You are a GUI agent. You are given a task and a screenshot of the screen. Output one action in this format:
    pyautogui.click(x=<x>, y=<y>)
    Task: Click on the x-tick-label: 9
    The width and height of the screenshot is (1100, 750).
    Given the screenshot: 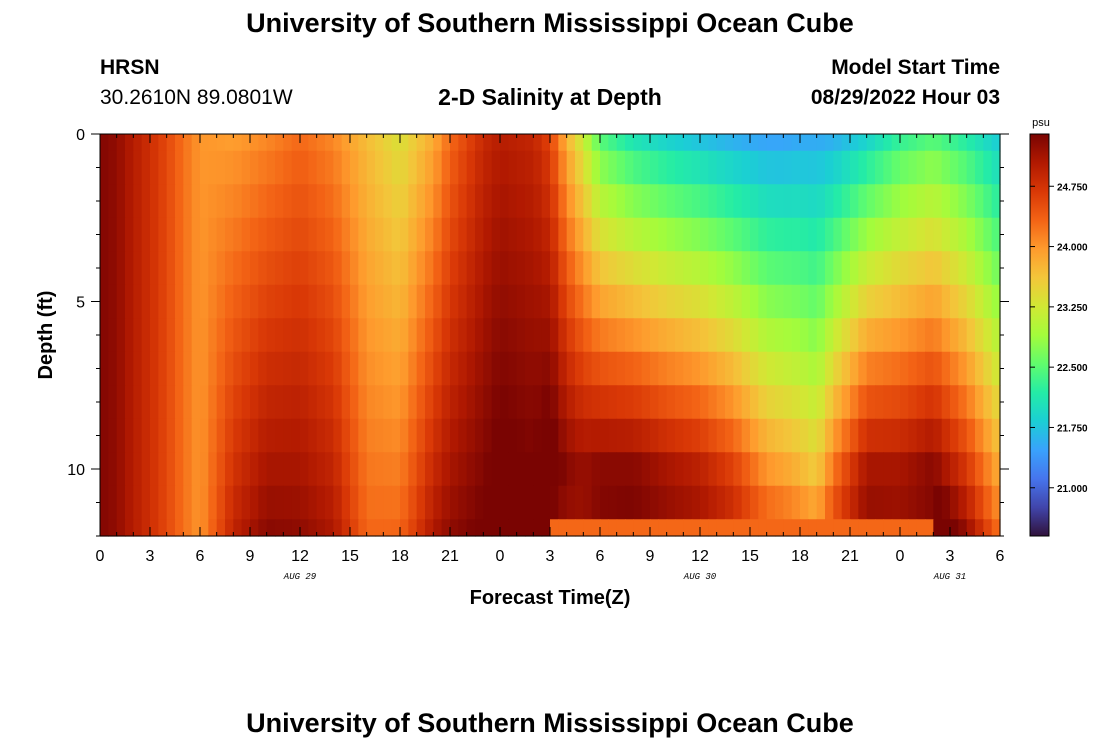 What is the action you would take?
    pyautogui.click(x=650, y=556)
    